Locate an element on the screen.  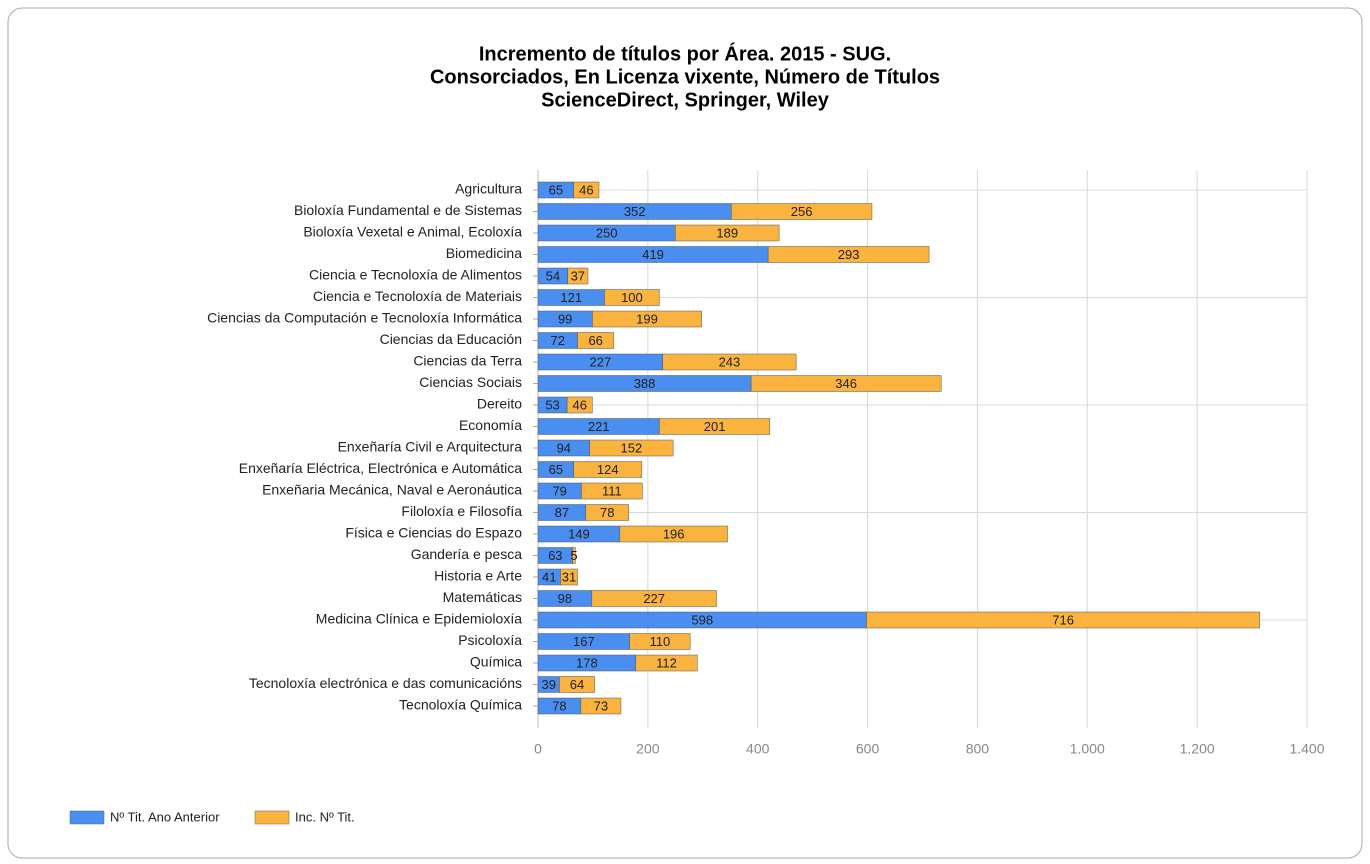
data-label: 124 is located at coordinates (608, 469).